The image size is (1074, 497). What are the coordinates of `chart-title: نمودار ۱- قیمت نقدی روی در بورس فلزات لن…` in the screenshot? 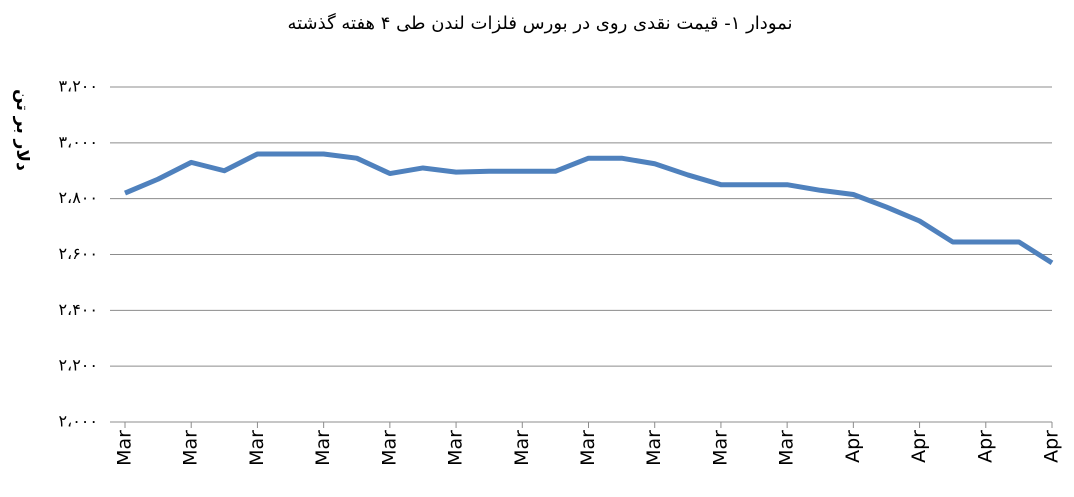 It's located at (539, 23).